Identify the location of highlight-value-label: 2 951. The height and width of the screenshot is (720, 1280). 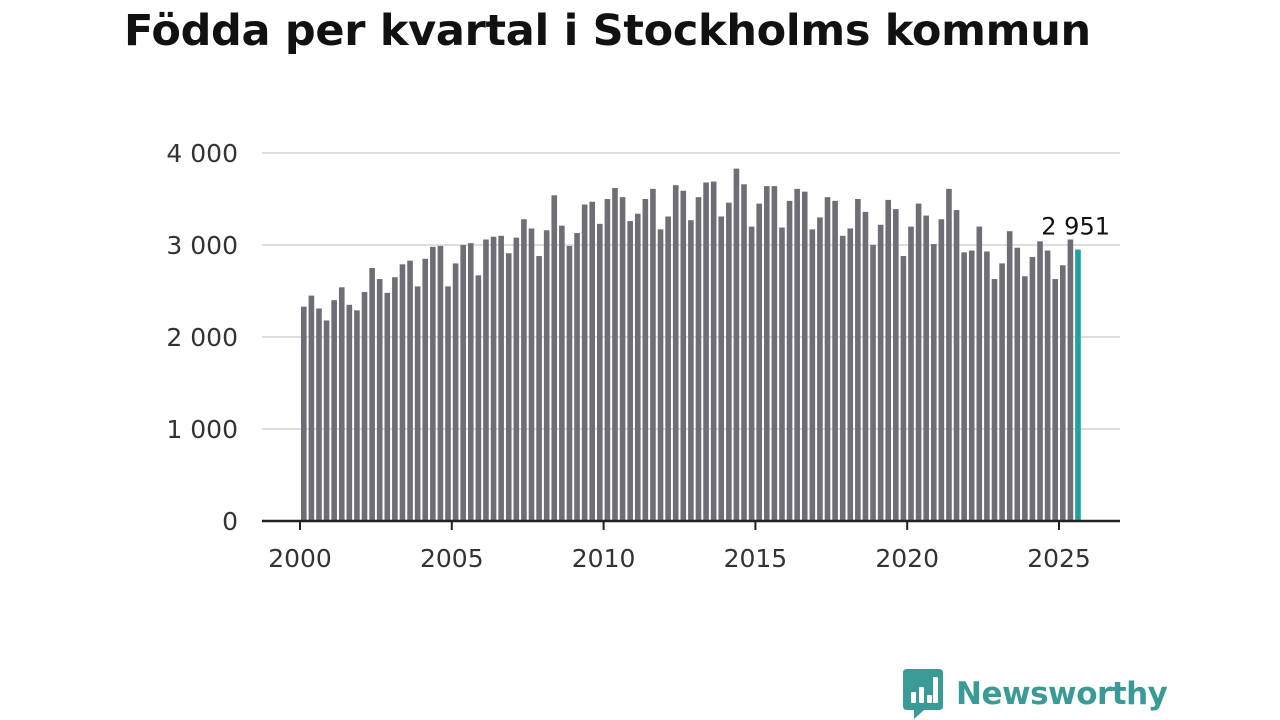
(1075, 227).